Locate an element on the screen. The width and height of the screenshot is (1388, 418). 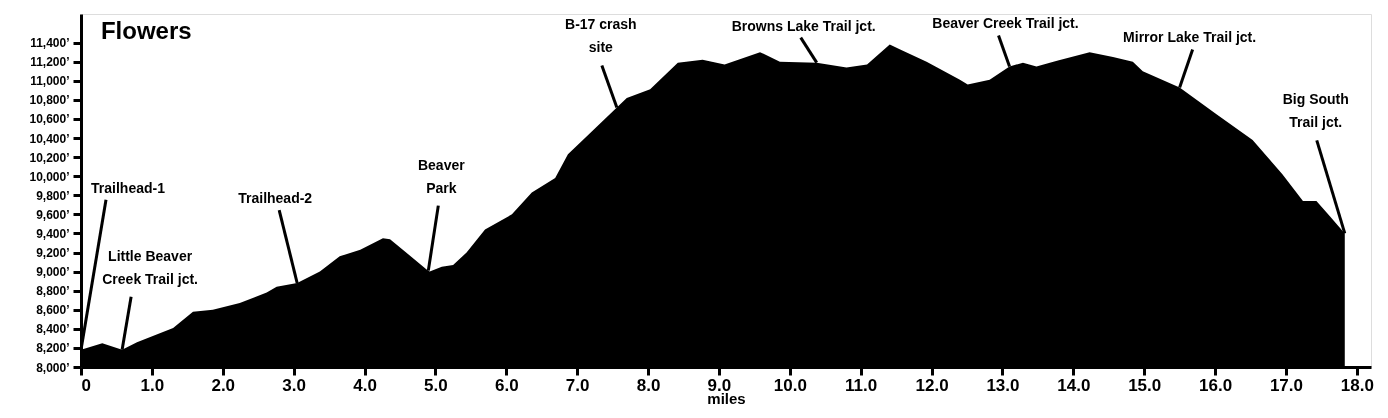
y-tick-label: 9,800’ is located at coordinates (53, 195).